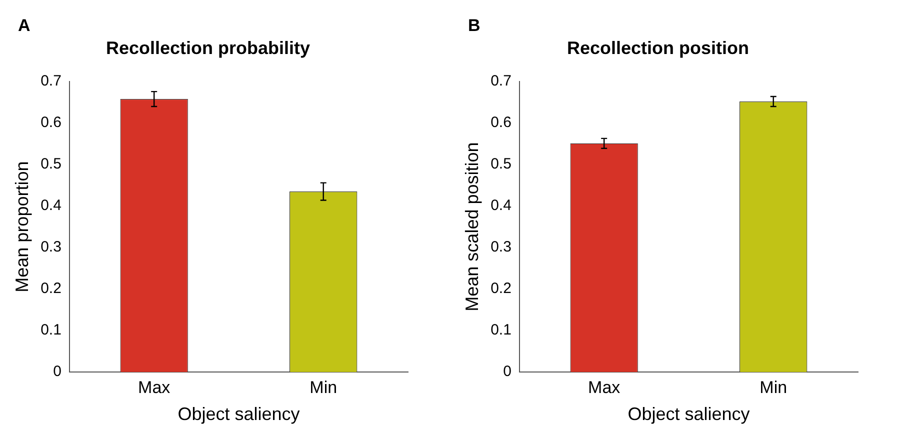 Image resolution: width=906 pixels, height=434 pixels. Describe the element at coordinates (474, 26) in the screenshot. I see `text: B` at that location.